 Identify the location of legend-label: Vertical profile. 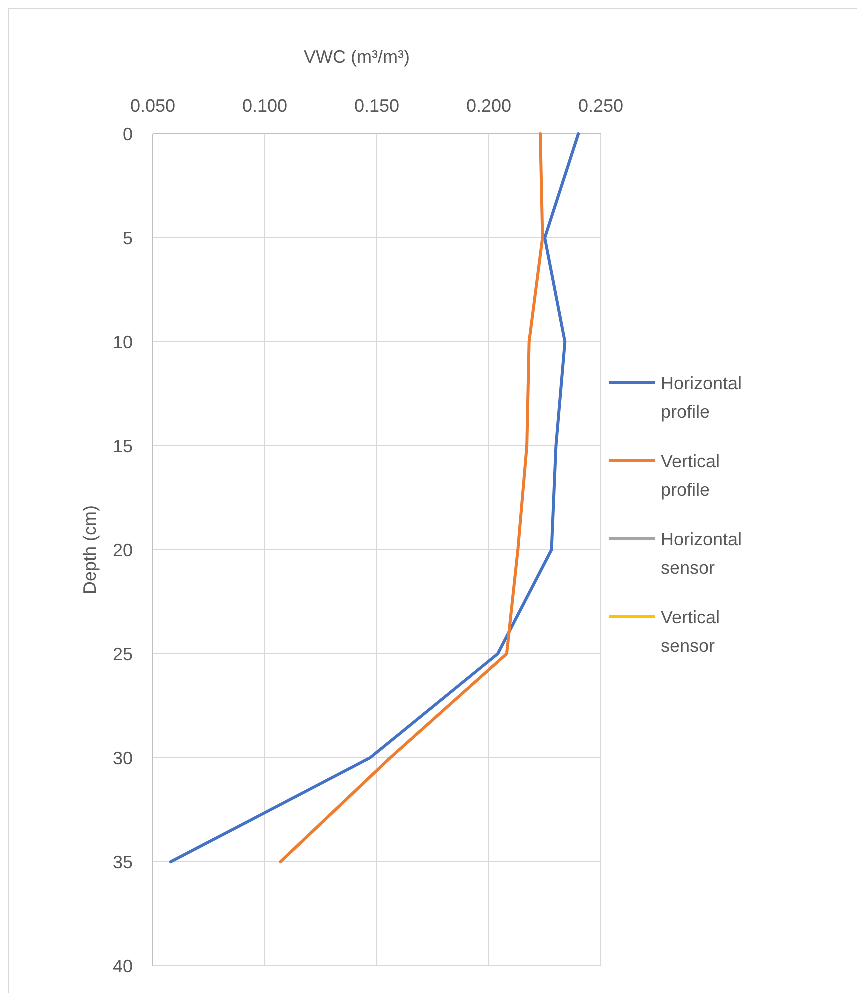
(690, 475).